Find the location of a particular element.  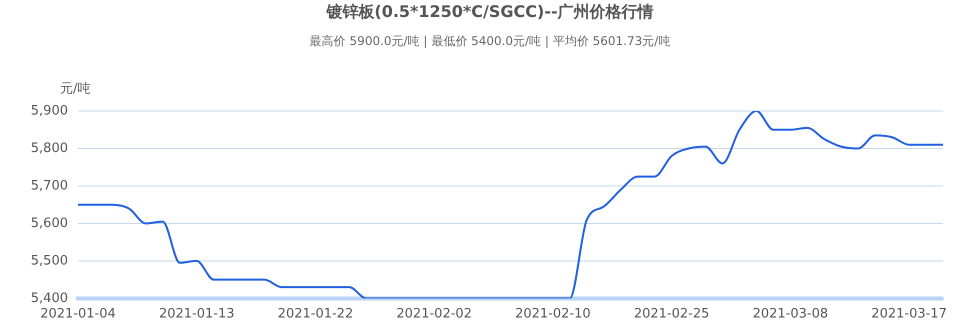

y-tick-label: 5,700 is located at coordinates (49, 186).